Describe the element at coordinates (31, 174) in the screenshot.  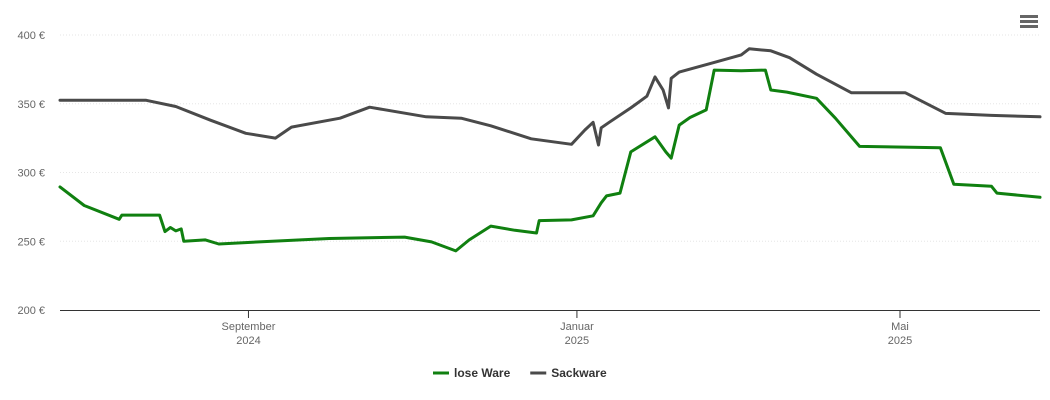
I see `y-tick-label: 300 €` at that location.